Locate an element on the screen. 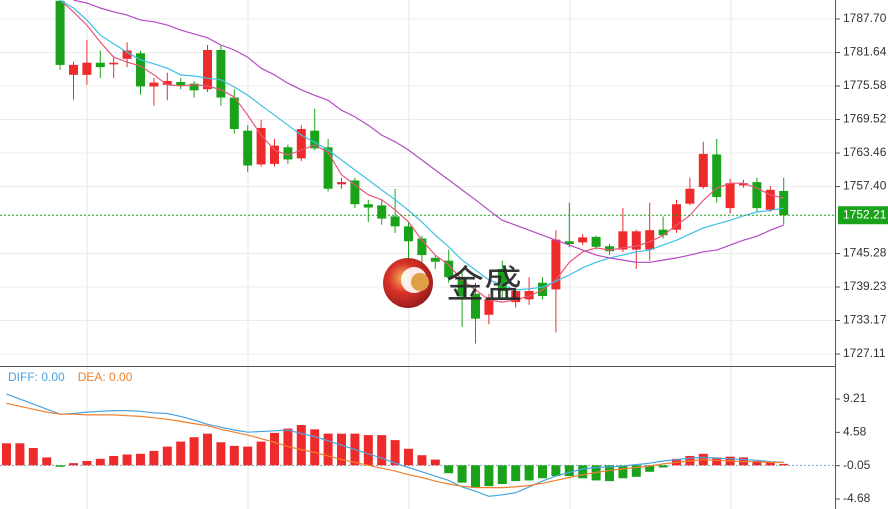 This screenshot has height=509, width=888. last-price-label: 1752.21 is located at coordinates (865, 214).